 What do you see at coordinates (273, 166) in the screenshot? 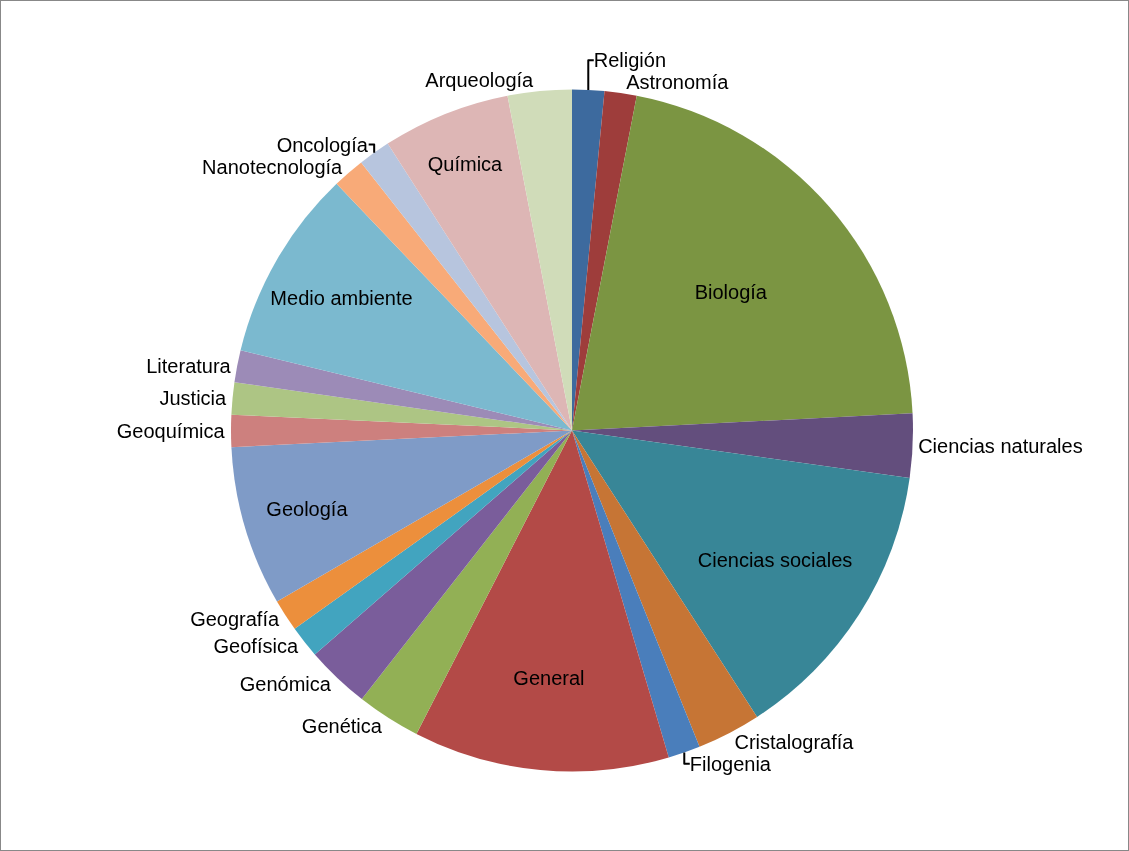
I see `slice-label: Nanotecnología` at bounding box center [273, 166].